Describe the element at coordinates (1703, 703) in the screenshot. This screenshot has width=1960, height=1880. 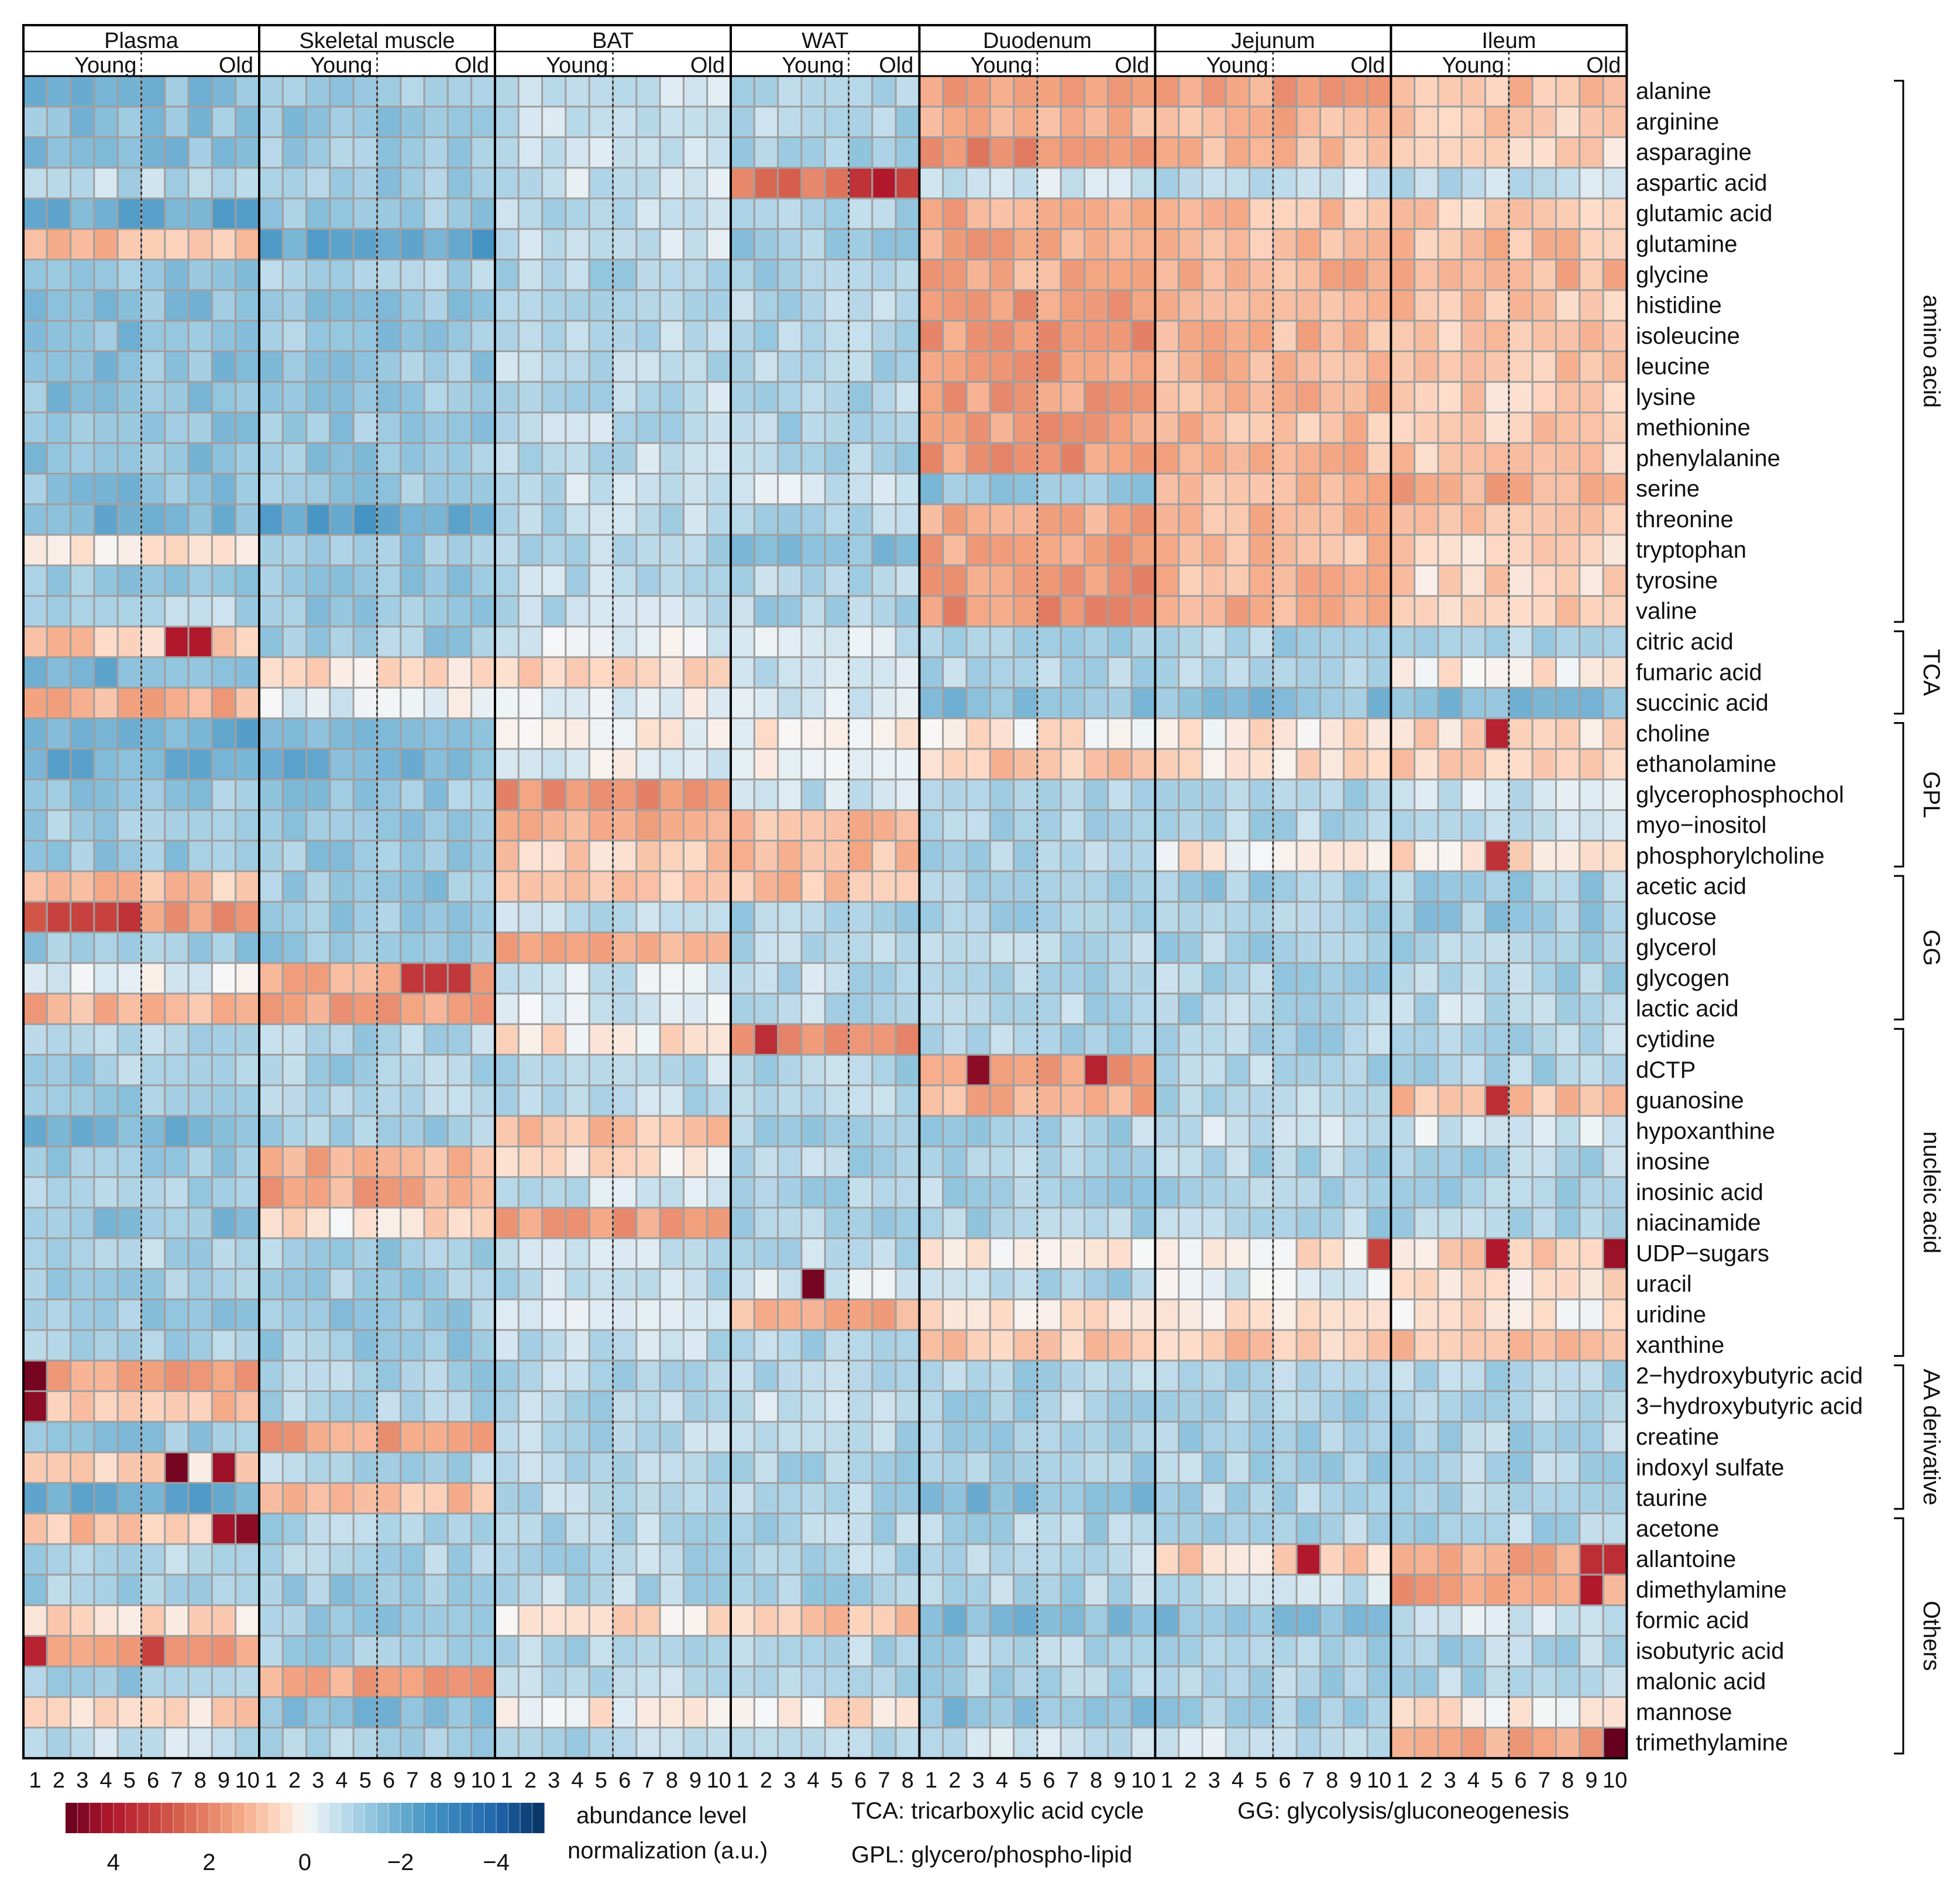
I see `metabolite-label: succinic acid` at that location.